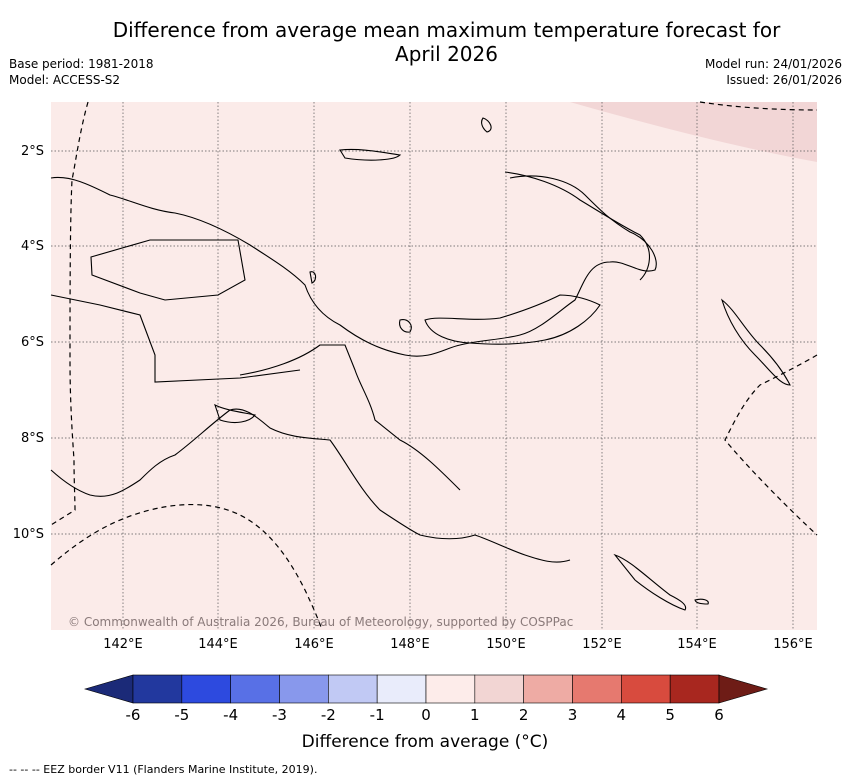  I want to click on meta-left: Base period: 1981-2018 Model: ACCESS-S2, so click(81, 72).